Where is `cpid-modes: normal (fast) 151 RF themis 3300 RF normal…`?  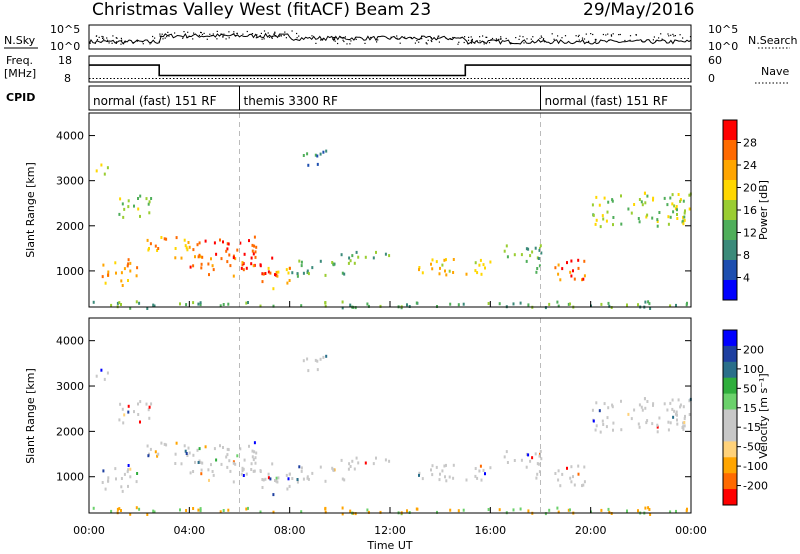
cpid-modes: normal (fast) 151 RF themis 3300 RF normal… is located at coordinates (380, 98).